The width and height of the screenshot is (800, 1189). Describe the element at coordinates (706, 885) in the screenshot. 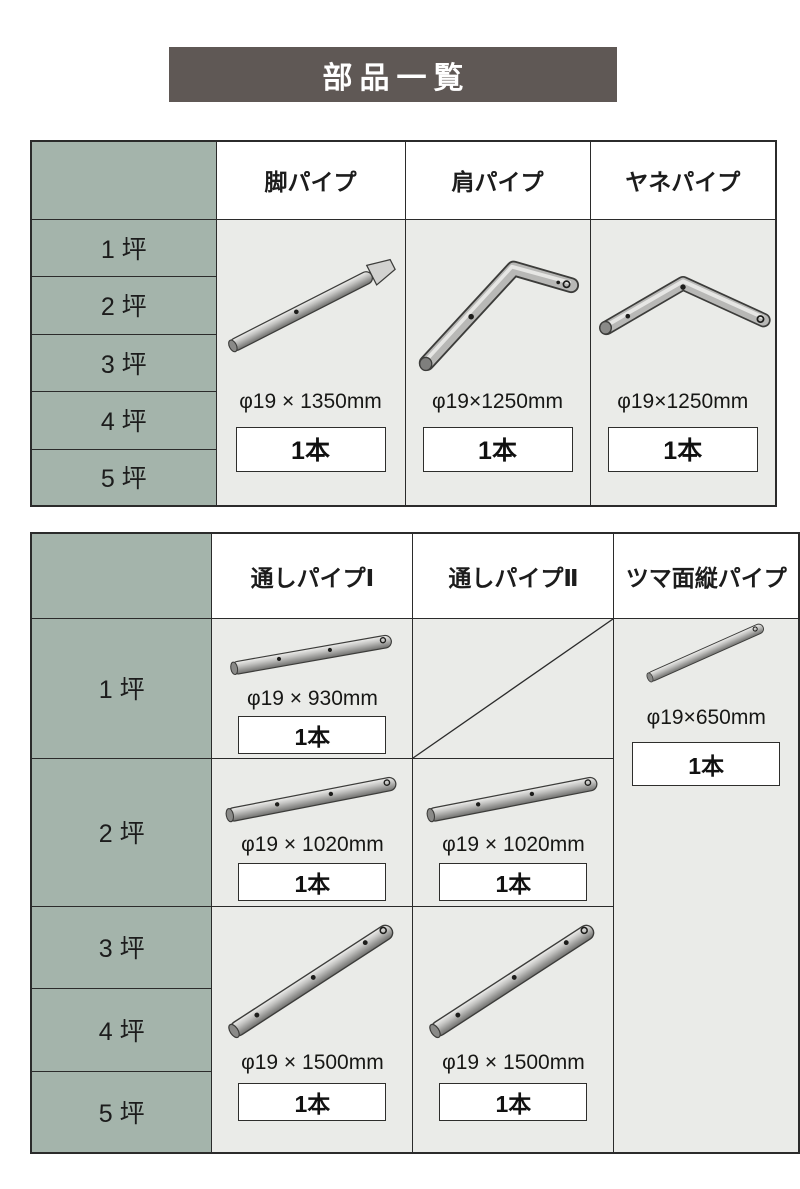

I see `part-cell-tsuma-pipe: φ19×650mm 1本` at that location.